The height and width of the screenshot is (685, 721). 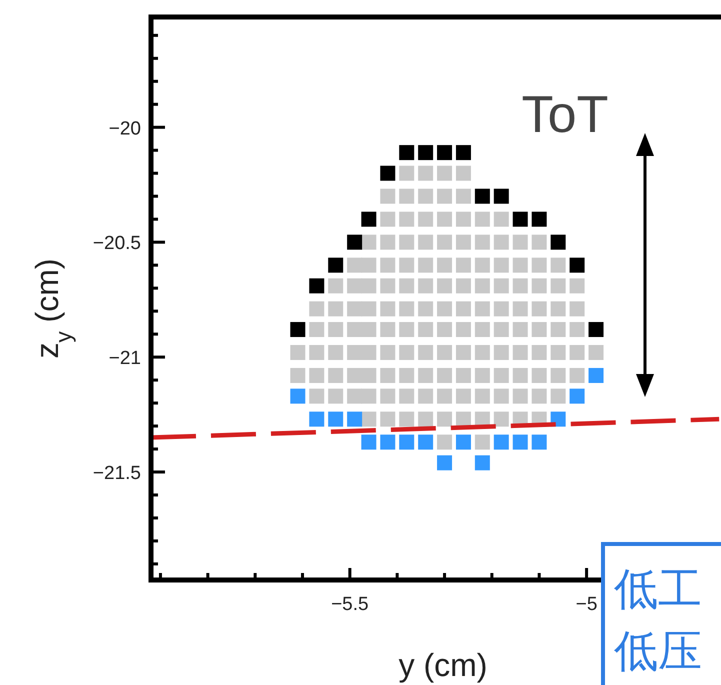 What do you see at coordinates (565, 115) in the screenshot?
I see `annotation: ToT` at bounding box center [565, 115].